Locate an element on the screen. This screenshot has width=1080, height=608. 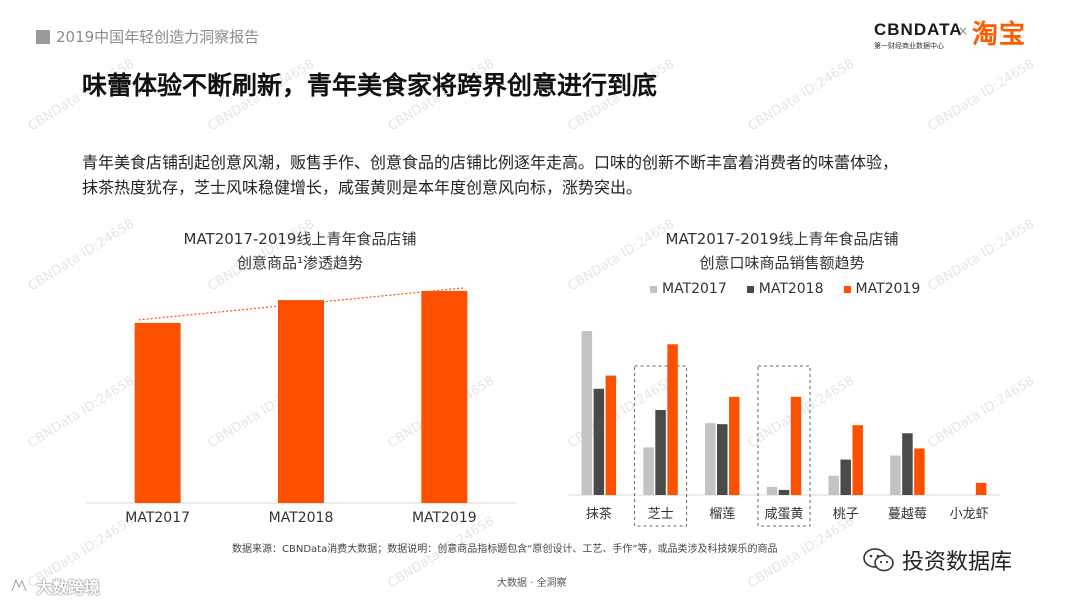
chart2-title-line-1: MAT2017-2019线上青年食品店铺 is located at coordinates (782, 239).